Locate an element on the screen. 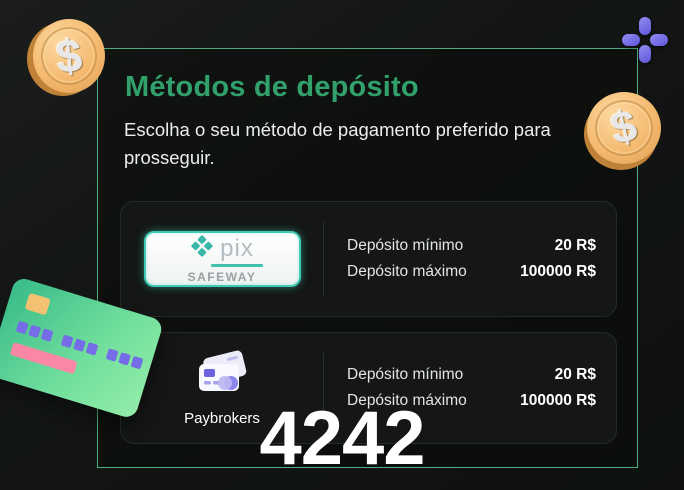  paybrokers-logo-area: Paybrokers is located at coordinates (222, 388).